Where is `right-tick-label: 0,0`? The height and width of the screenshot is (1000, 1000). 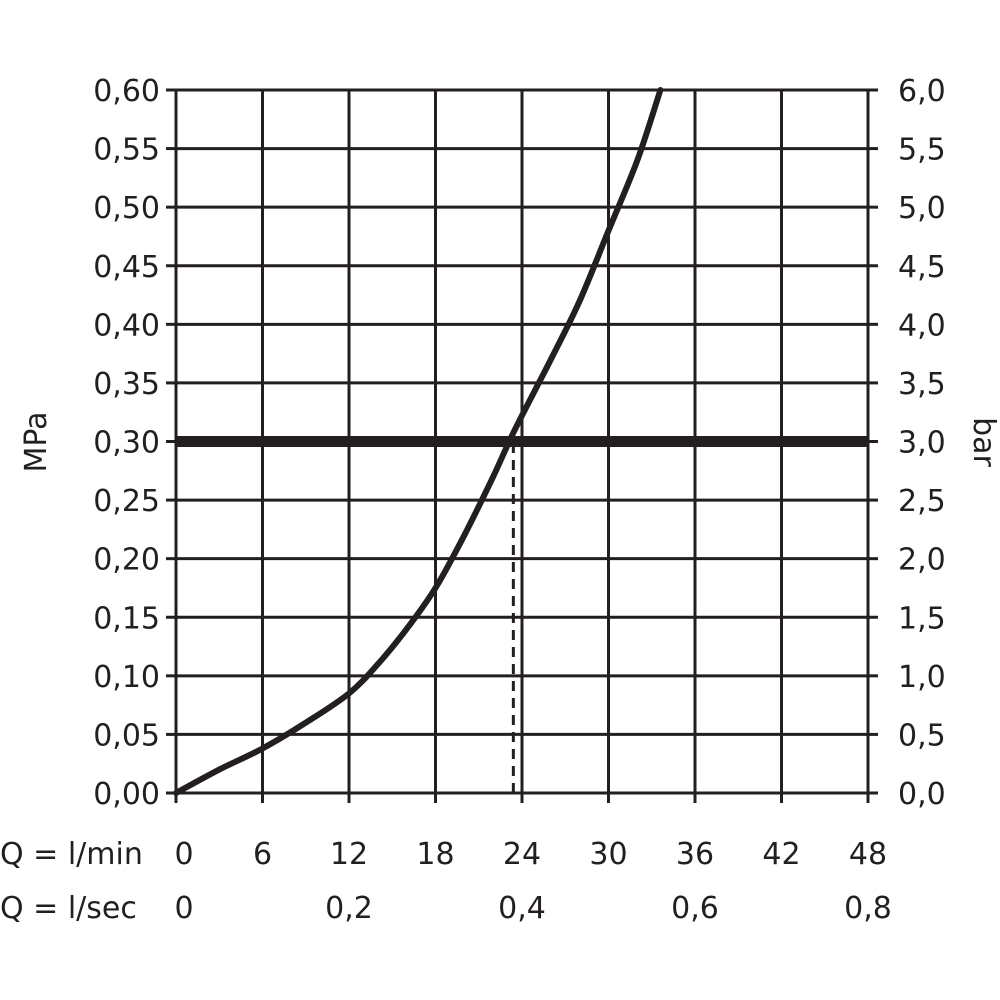 right-tick-label: 0,0 is located at coordinates (922, 794).